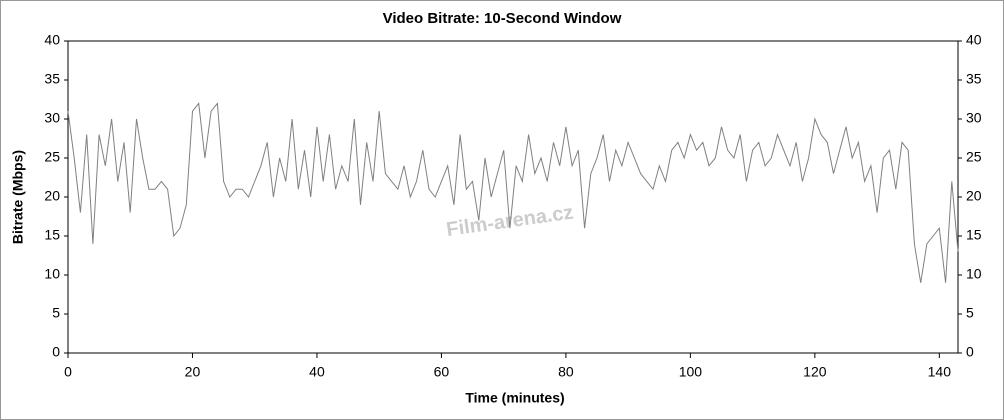 The width and height of the screenshot is (1004, 420). Describe the element at coordinates (317, 372) in the screenshot. I see `x-tick-label: 40` at that location.